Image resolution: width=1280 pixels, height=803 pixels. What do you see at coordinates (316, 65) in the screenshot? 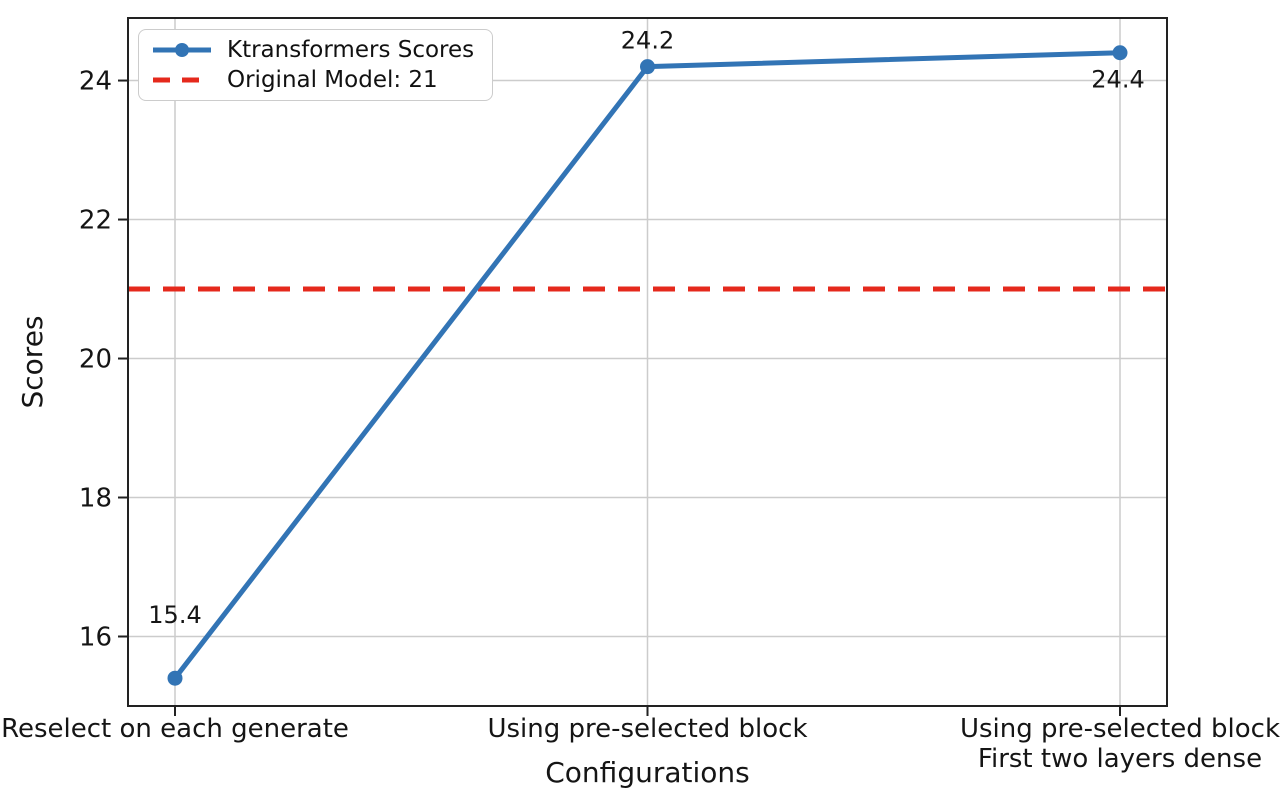
I see `legend: Ktransformers Scores Original Model: 21` at bounding box center [316, 65].